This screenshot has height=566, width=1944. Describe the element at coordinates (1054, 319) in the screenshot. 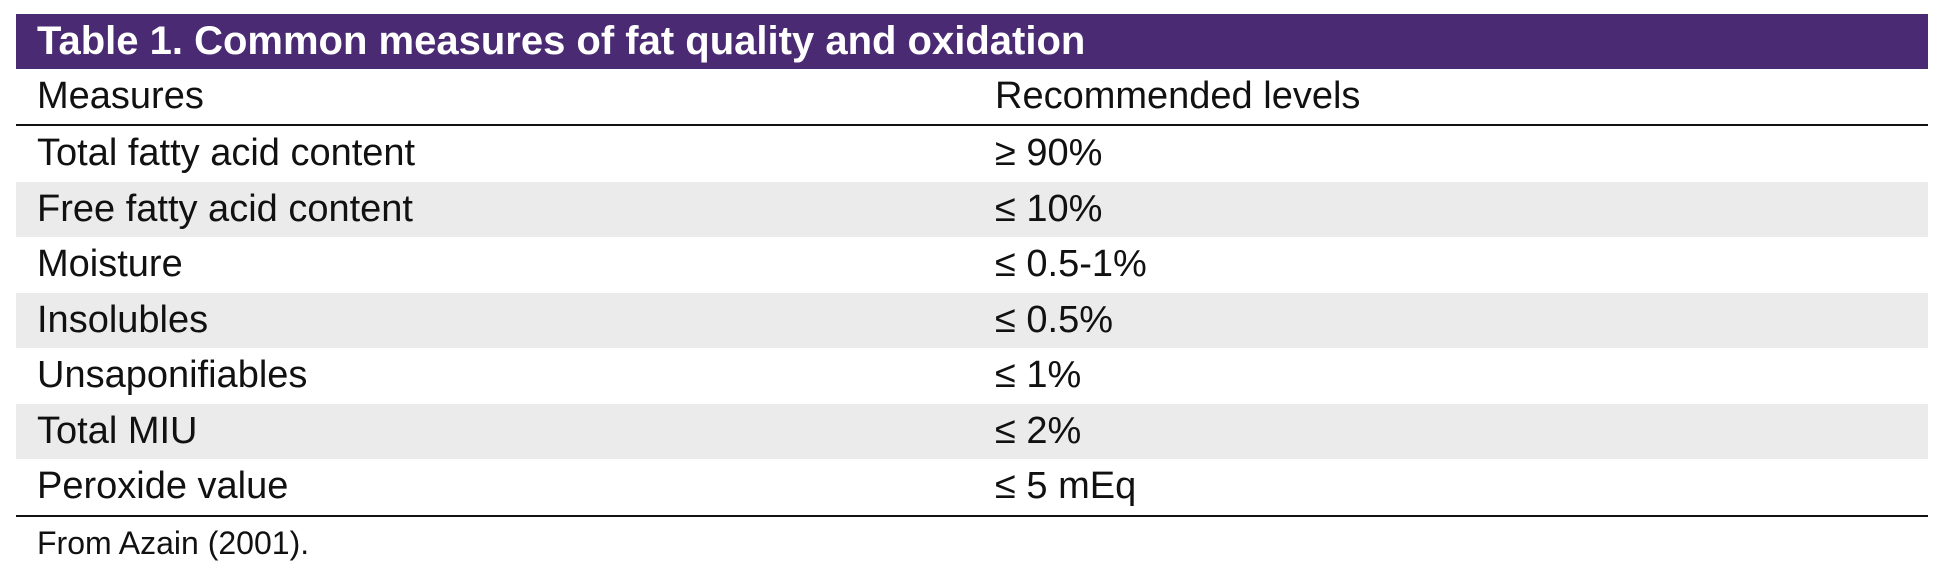

I see `level-cell: ≤ 0.5%` at that location.